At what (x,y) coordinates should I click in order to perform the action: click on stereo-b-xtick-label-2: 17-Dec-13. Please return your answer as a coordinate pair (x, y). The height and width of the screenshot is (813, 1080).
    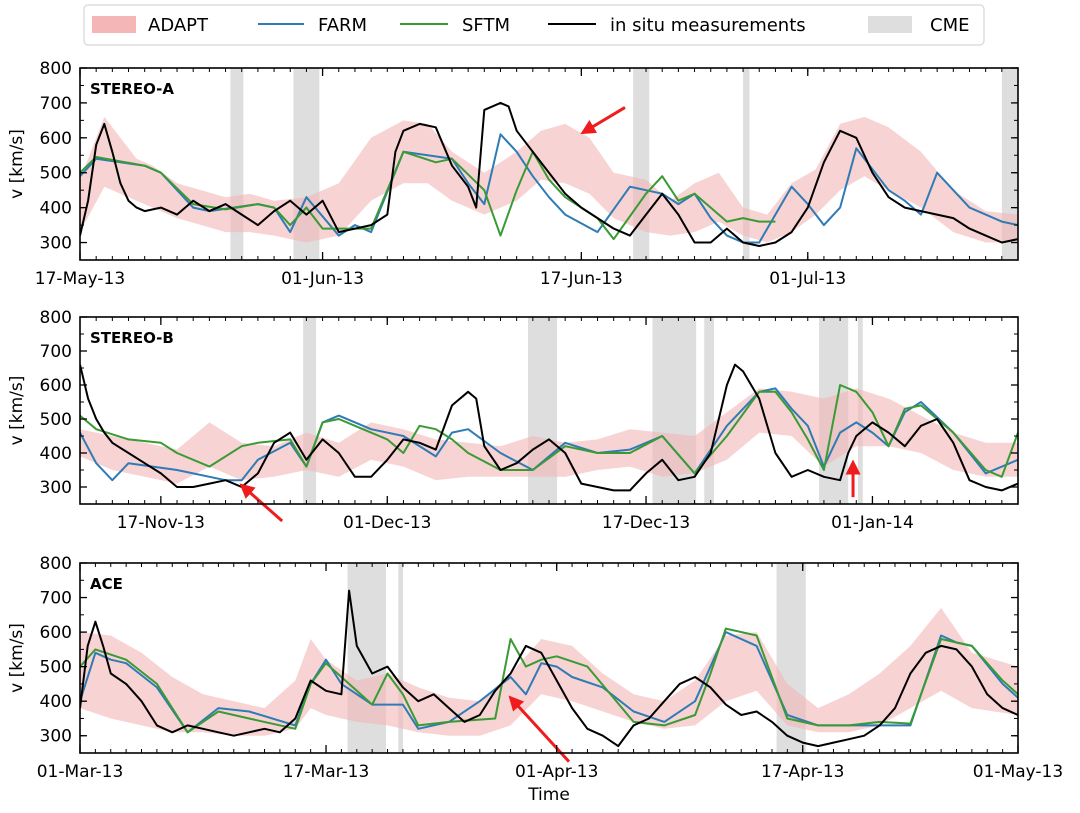
    Looking at the image, I should click on (646, 523).